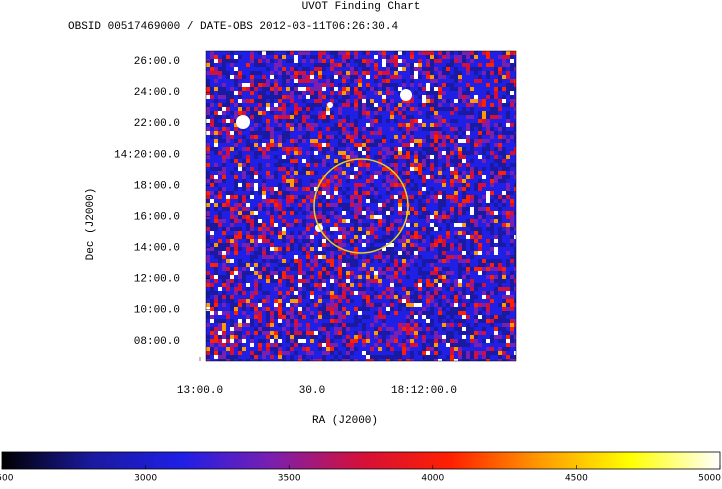 This screenshot has width=722, height=489. What do you see at coordinates (243, 122) in the screenshot?
I see `star` at bounding box center [243, 122].